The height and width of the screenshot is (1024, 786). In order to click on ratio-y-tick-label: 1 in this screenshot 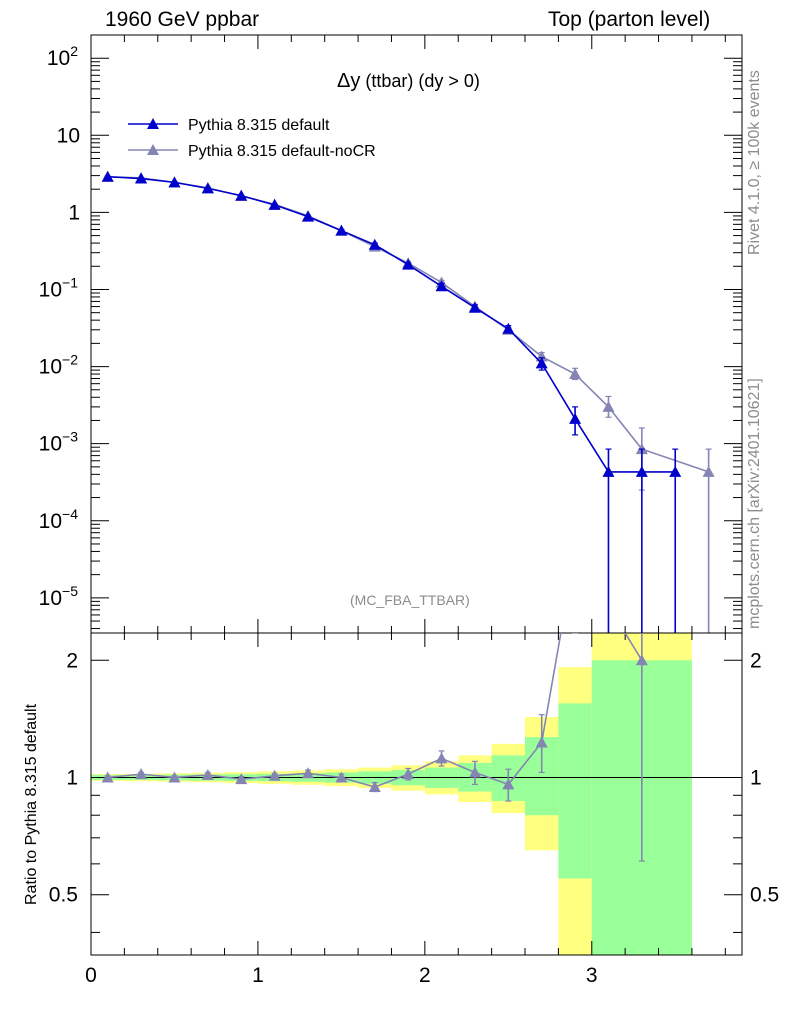, I will do `click(72, 777)`.